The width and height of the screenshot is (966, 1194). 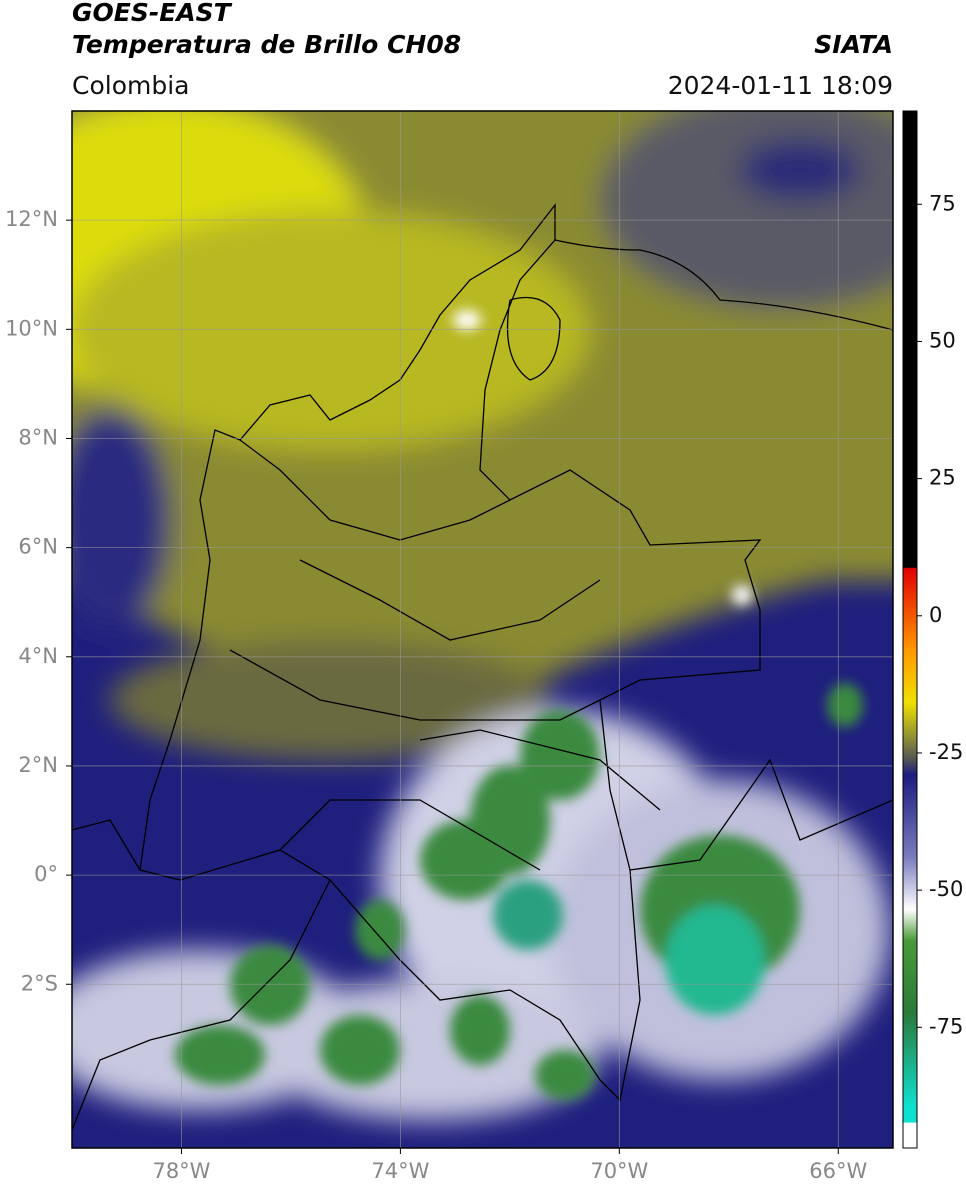 I want to click on colorbar-tick-label: -25, so click(x=946, y=752).